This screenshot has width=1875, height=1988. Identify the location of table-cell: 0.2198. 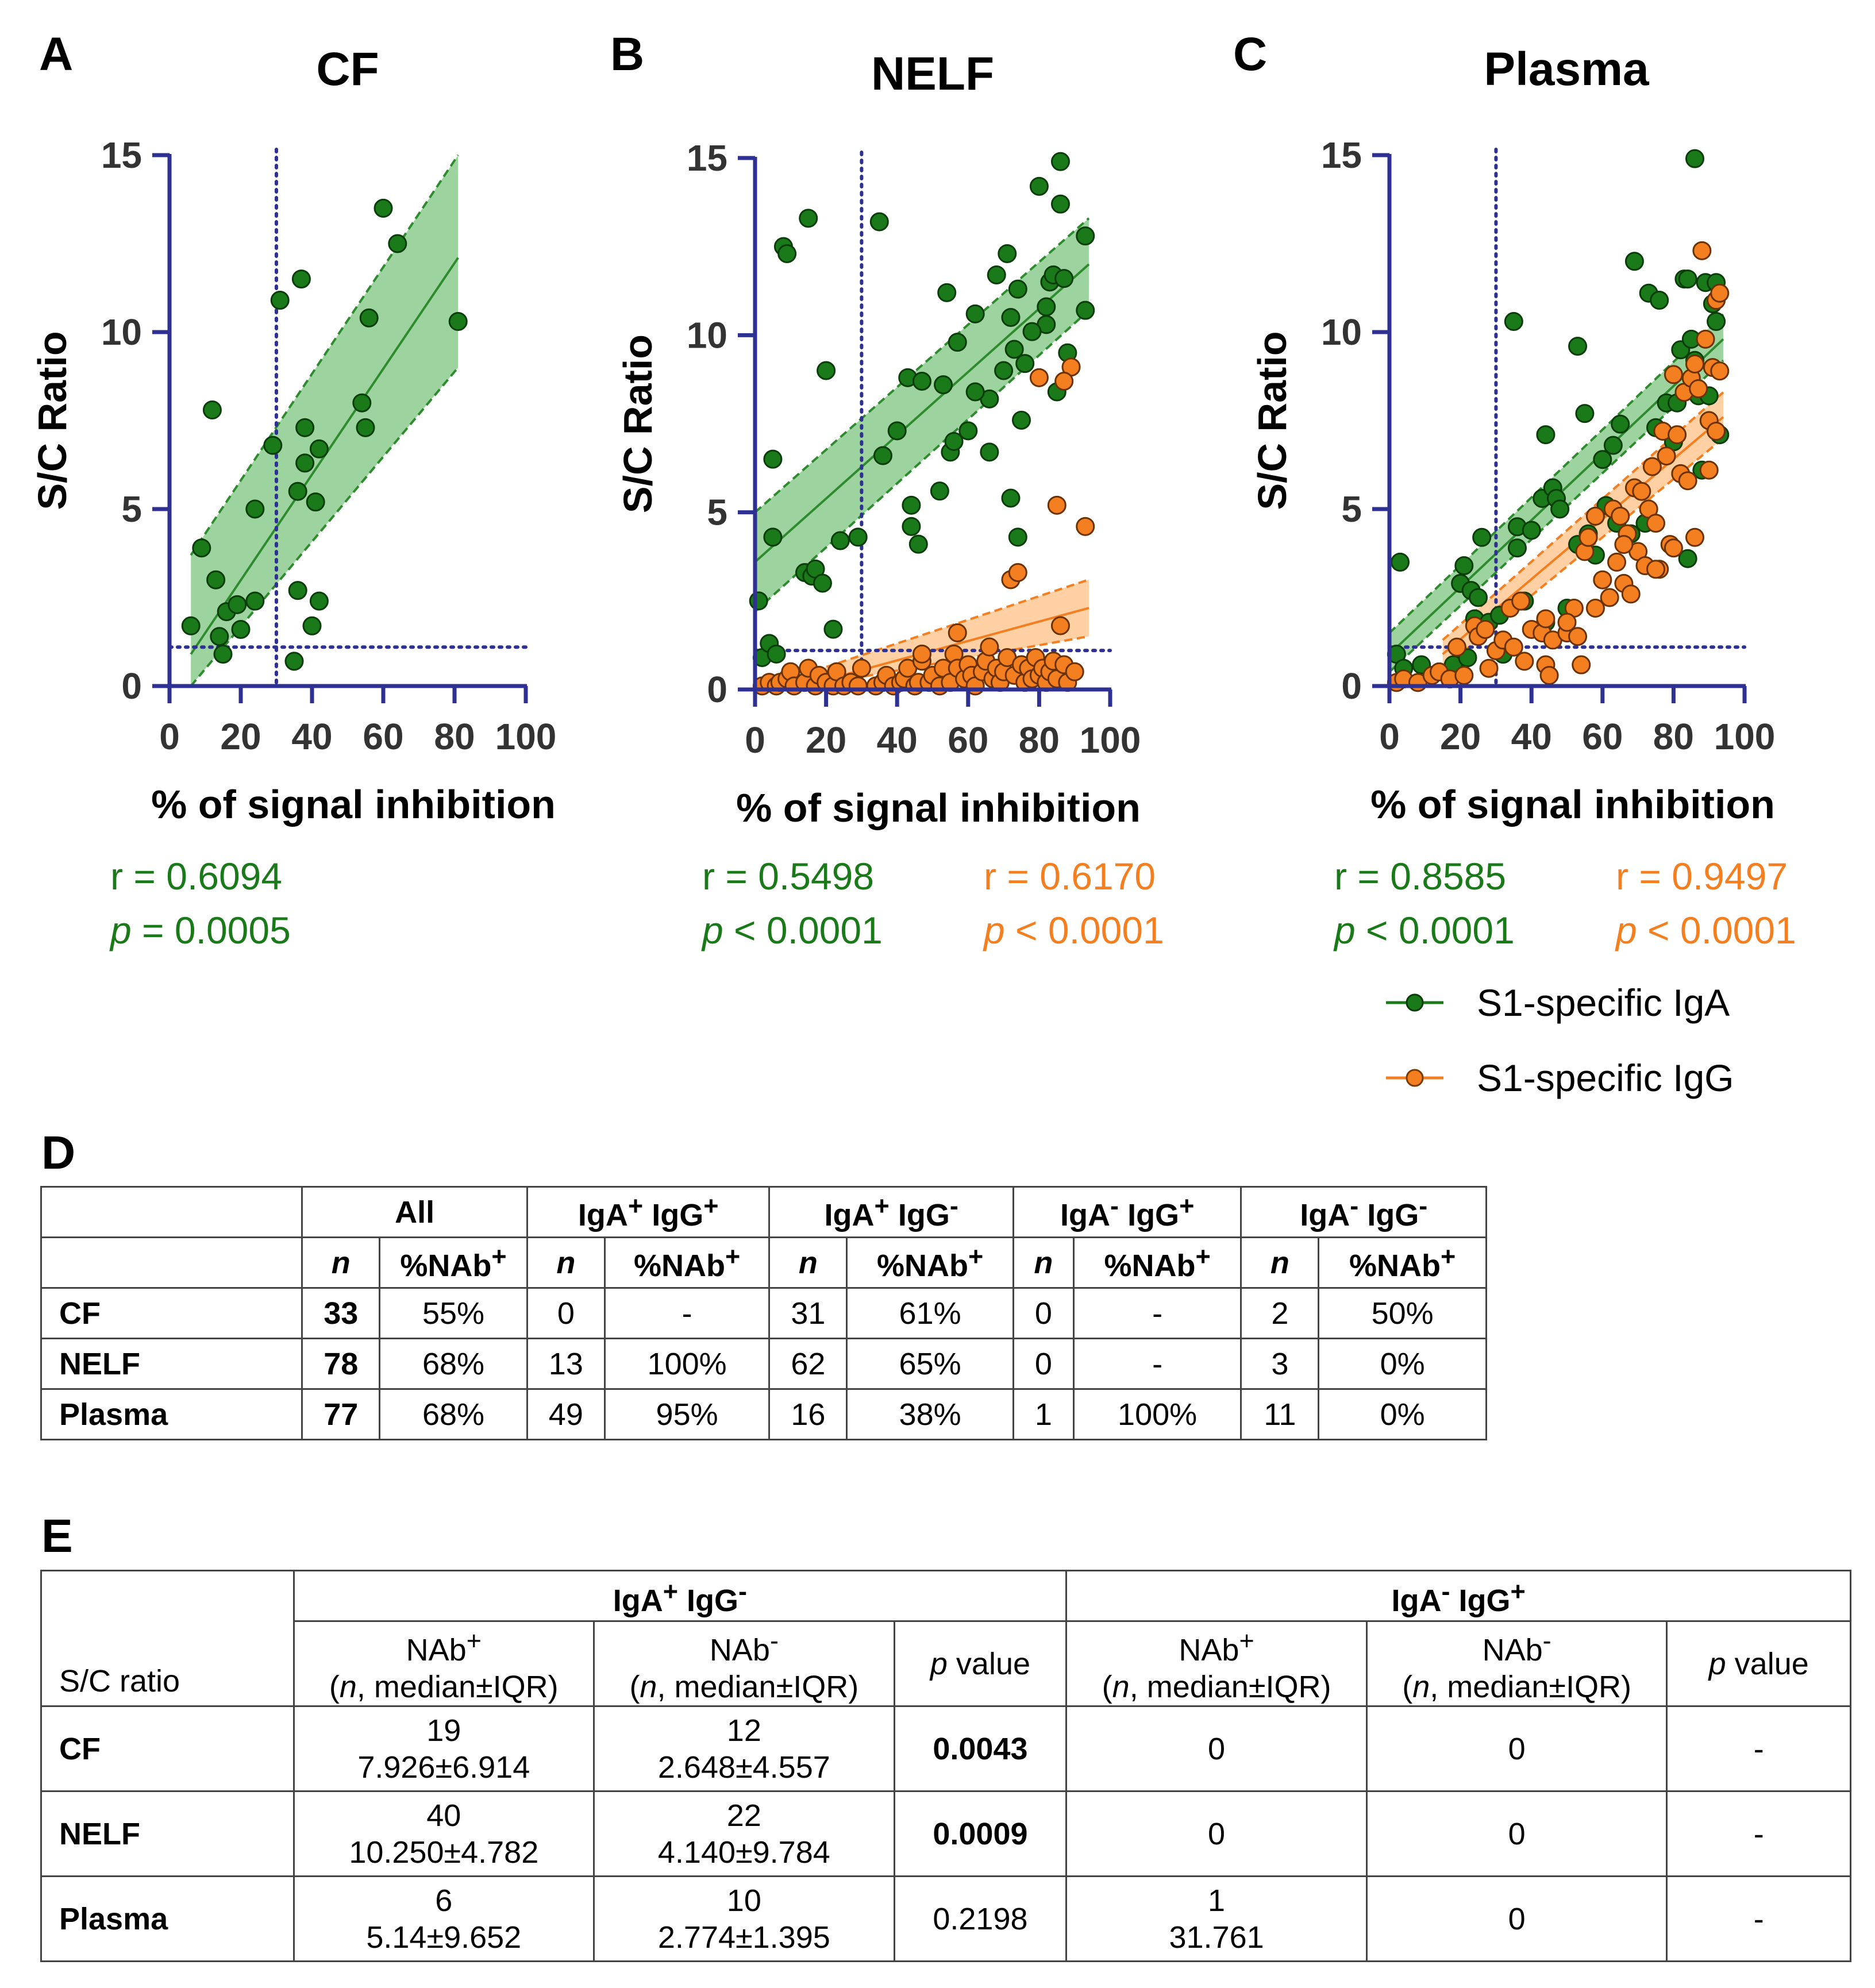
(980, 1918).